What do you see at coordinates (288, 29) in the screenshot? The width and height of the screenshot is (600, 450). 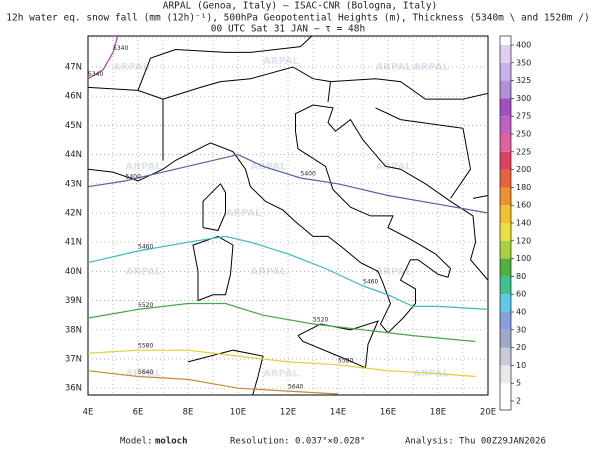 I see `time-line: 00 UTC Sat 31 JAN – τ = 48h` at bounding box center [288, 29].